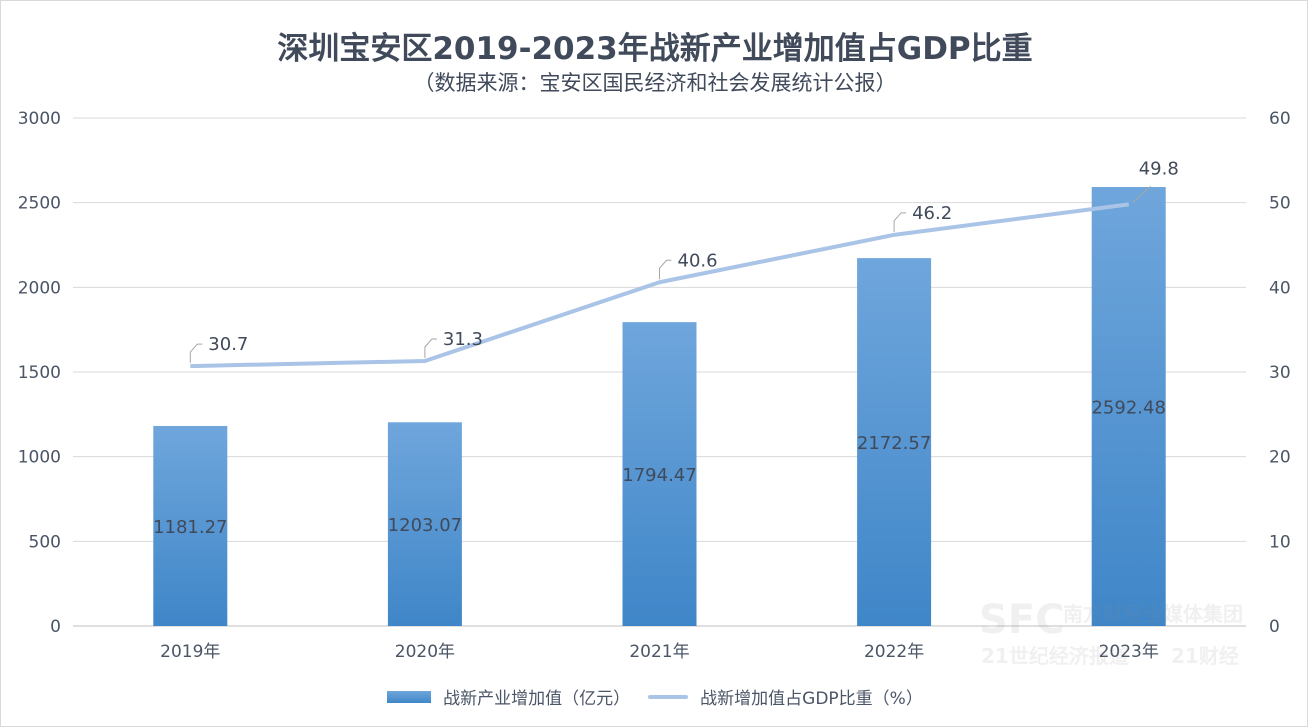  Describe the element at coordinates (1022, 620) in the screenshot. I see `svg-text: SFC` at that location.